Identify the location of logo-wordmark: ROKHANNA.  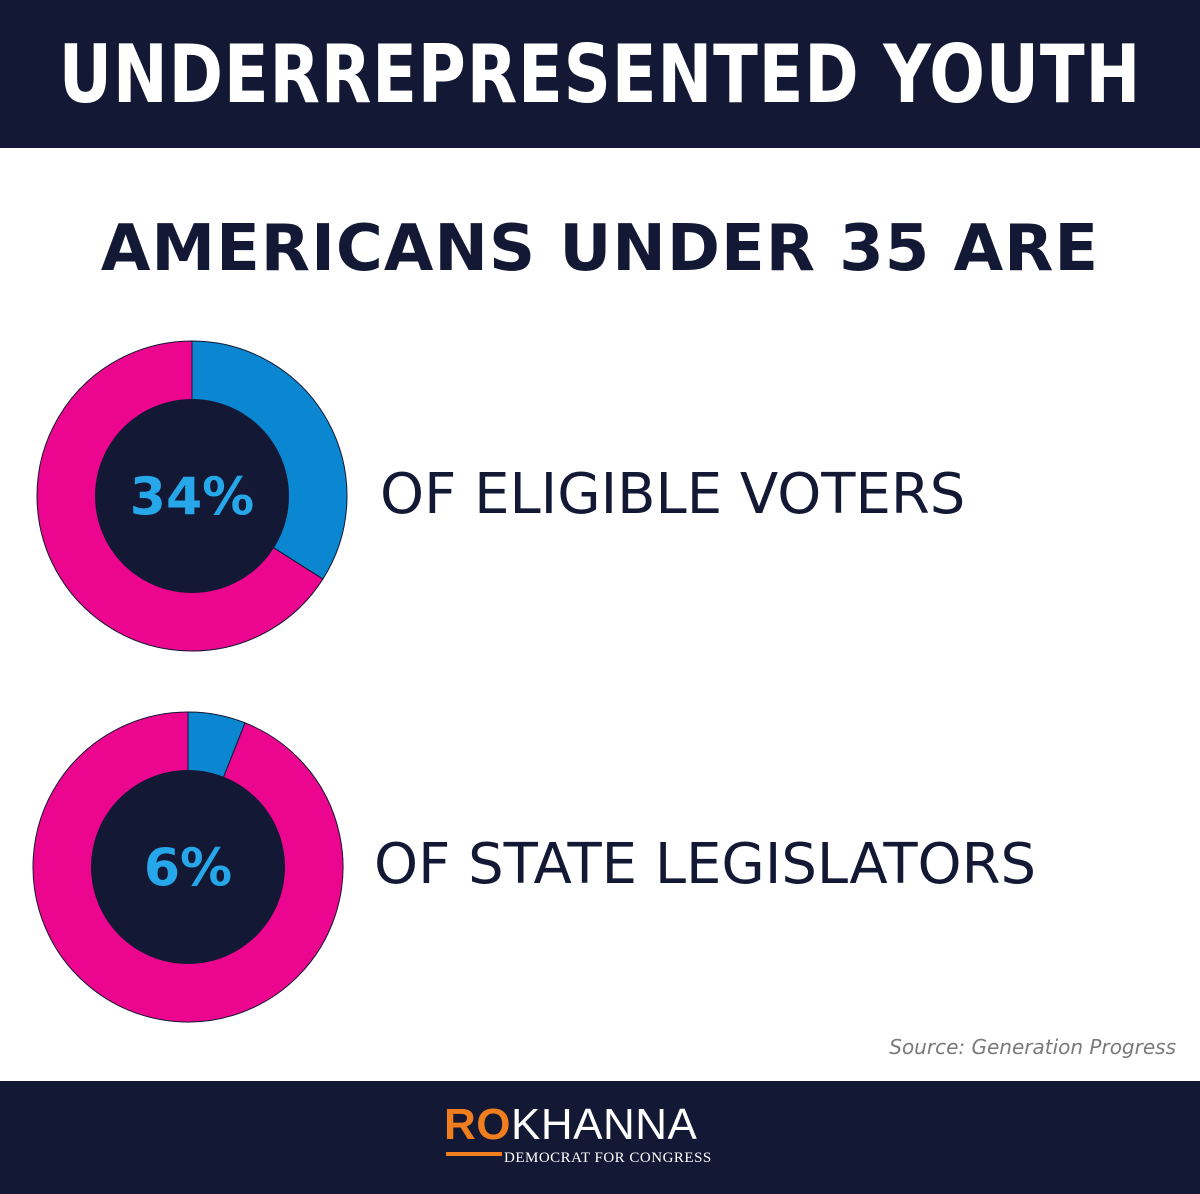
(570, 1125).